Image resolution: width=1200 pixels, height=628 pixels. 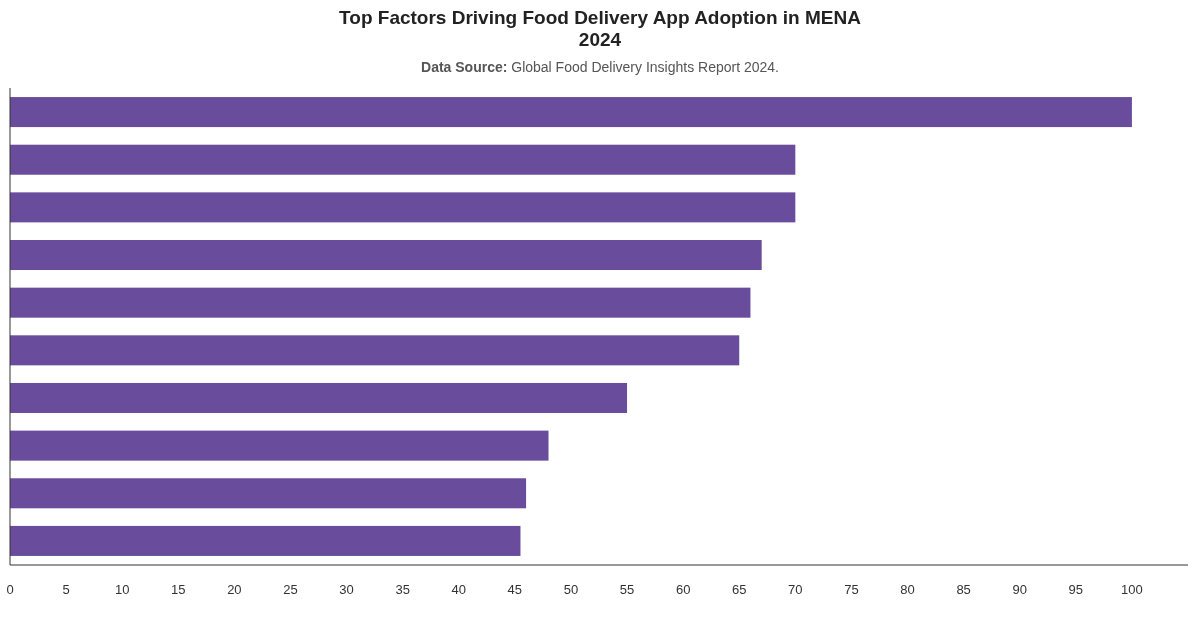 What do you see at coordinates (178, 589) in the screenshot?
I see `x-tick-label: 15` at bounding box center [178, 589].